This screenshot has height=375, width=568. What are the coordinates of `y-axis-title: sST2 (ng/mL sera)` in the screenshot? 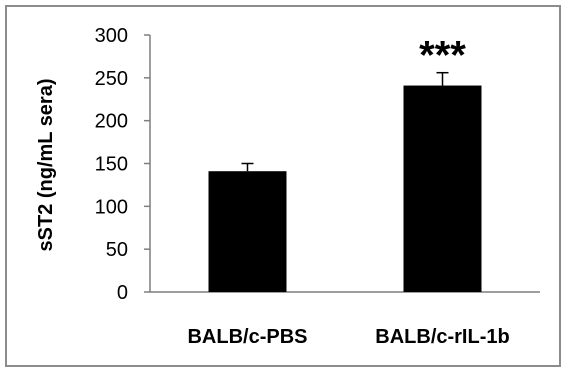 It's located at (46, 164).